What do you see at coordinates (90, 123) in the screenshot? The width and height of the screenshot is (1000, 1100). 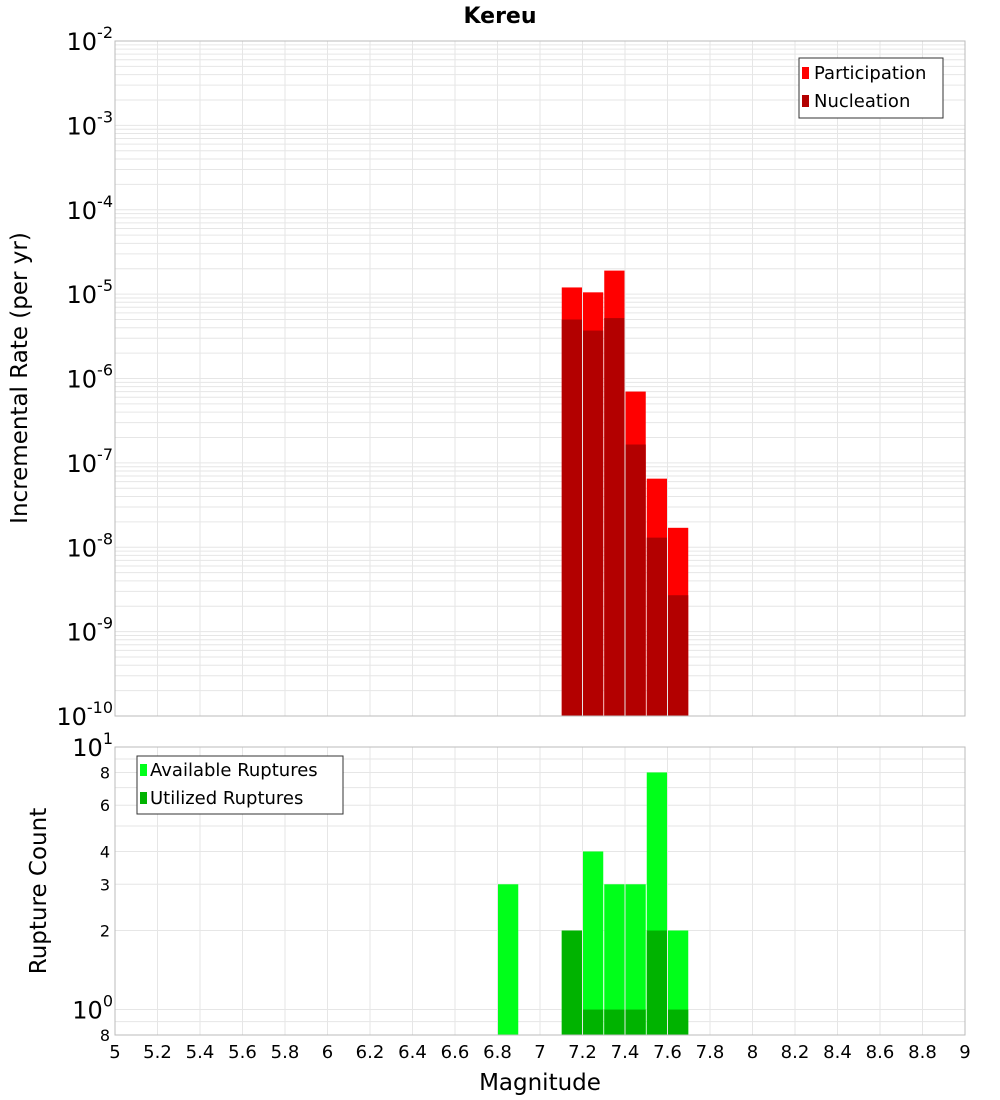 I see `rate-y-tick-label: 10⁻³` at bounding box center [90, 123].